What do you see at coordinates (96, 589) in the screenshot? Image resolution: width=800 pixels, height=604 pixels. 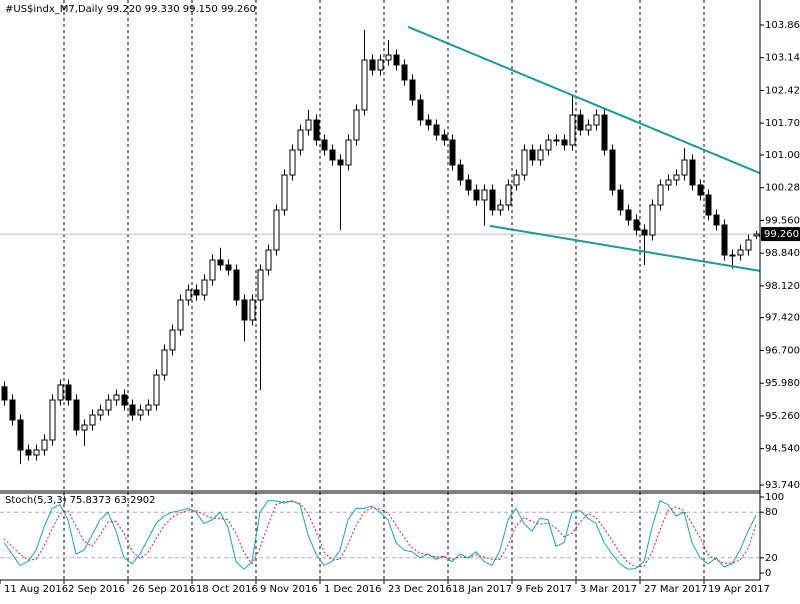 I see `x-tick-label: 2 Sep 2016` at bounding box center [96, 589].